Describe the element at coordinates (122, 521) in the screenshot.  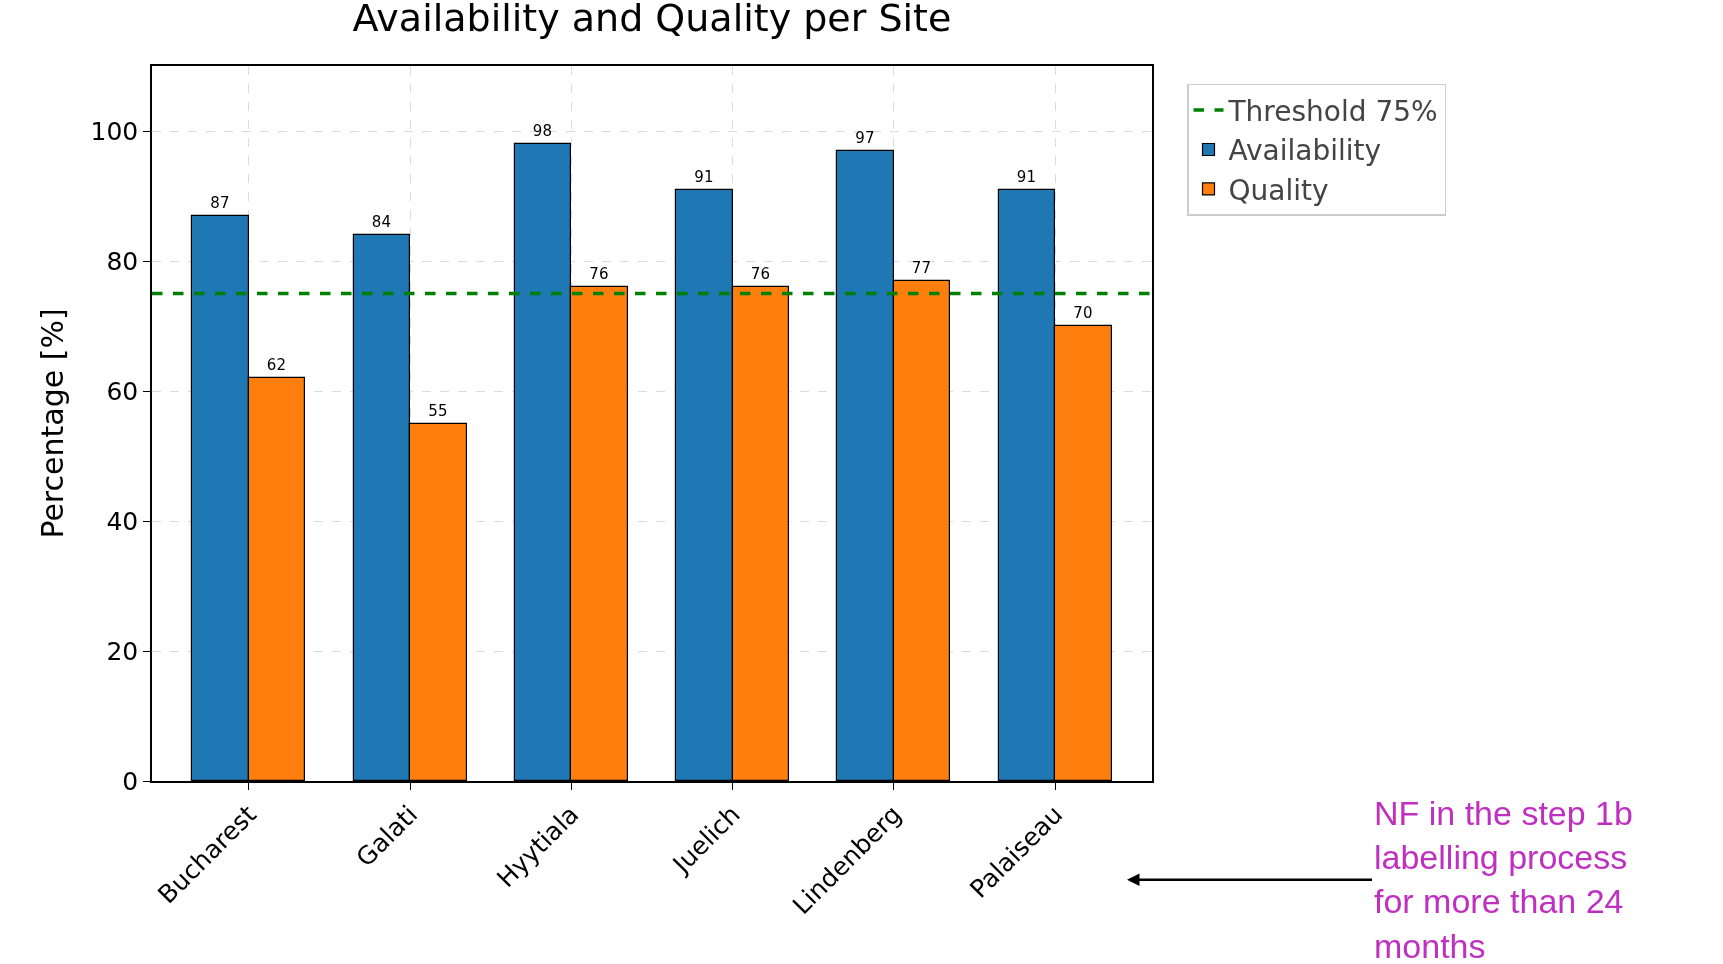
I see `y-tick-label: 40` at that location.